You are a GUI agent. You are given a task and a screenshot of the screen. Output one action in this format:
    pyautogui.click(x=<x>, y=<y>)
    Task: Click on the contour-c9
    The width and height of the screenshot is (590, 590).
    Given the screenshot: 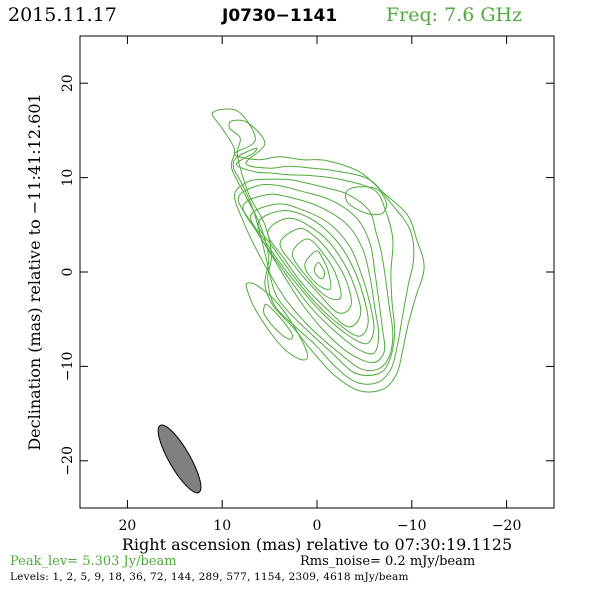 What is the action you would take?
    pyautogui.click(x=314, y=272)
    